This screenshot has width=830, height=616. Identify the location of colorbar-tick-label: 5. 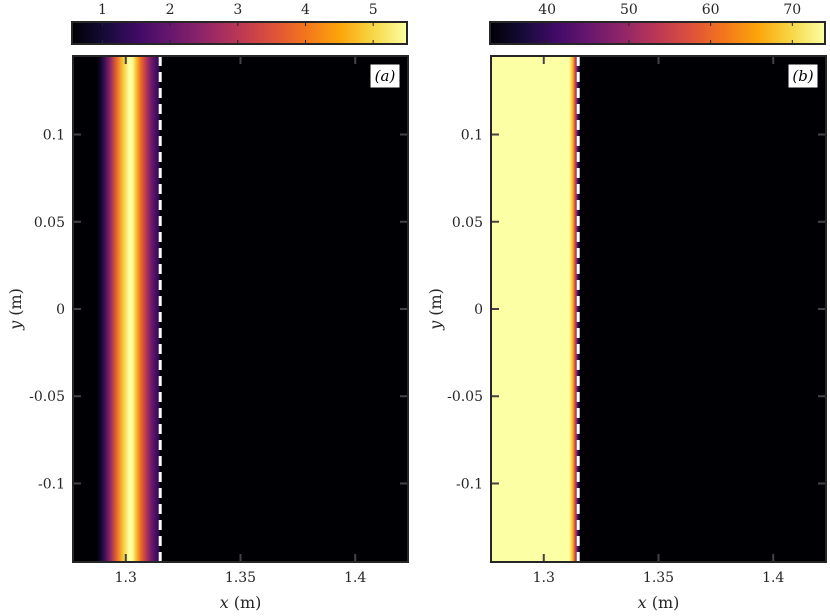
(373, 10).